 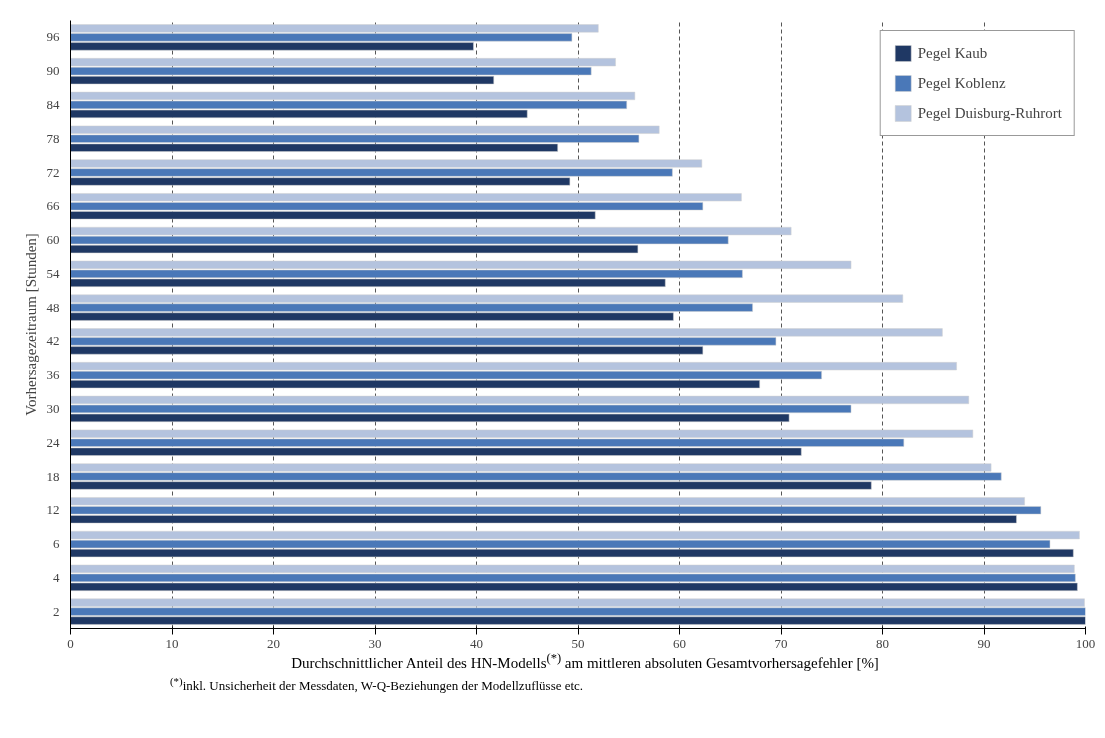 I want to click on y-tick-label: 30, so click(x=53, y=408).